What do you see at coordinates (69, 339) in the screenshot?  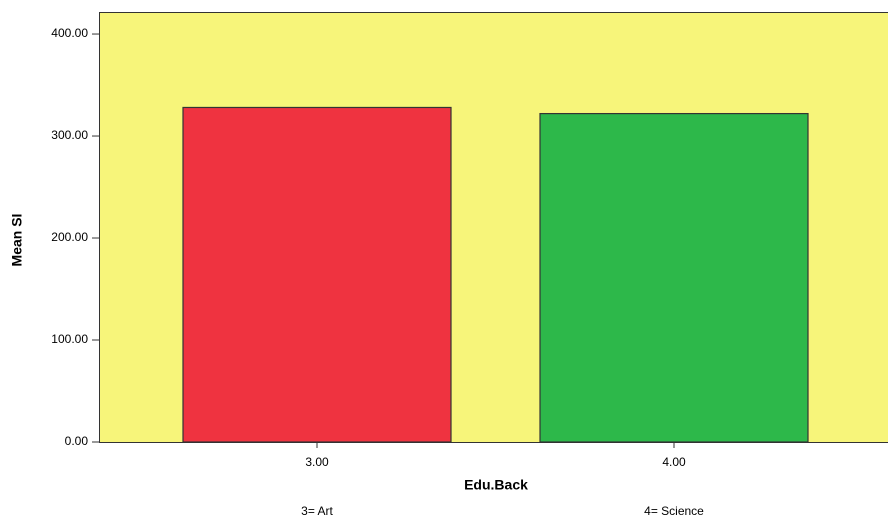 I see `y-tick-label: 100.00` at bounding box center [69, 339].